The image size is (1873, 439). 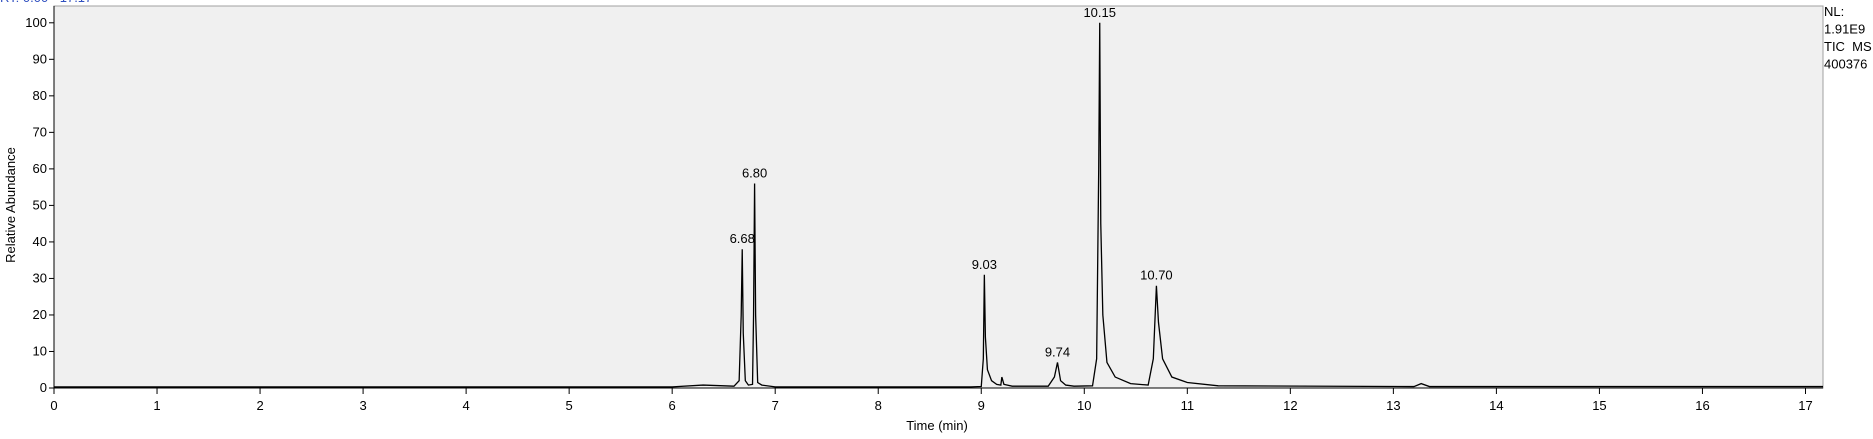 What do you see at coordinates (981, 405) in the screenshot?
I see `x-tick-label: 9` at bounding box center [981, 405].